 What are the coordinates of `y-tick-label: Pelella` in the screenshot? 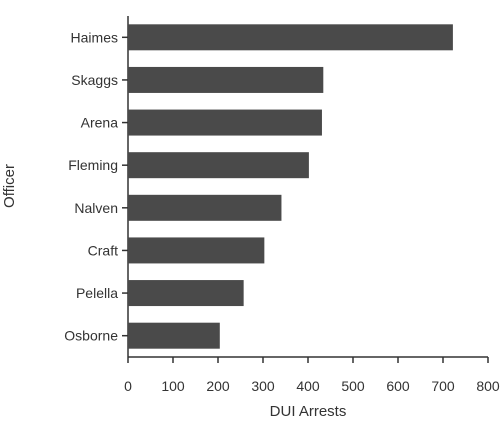 It's located at (97, 293).